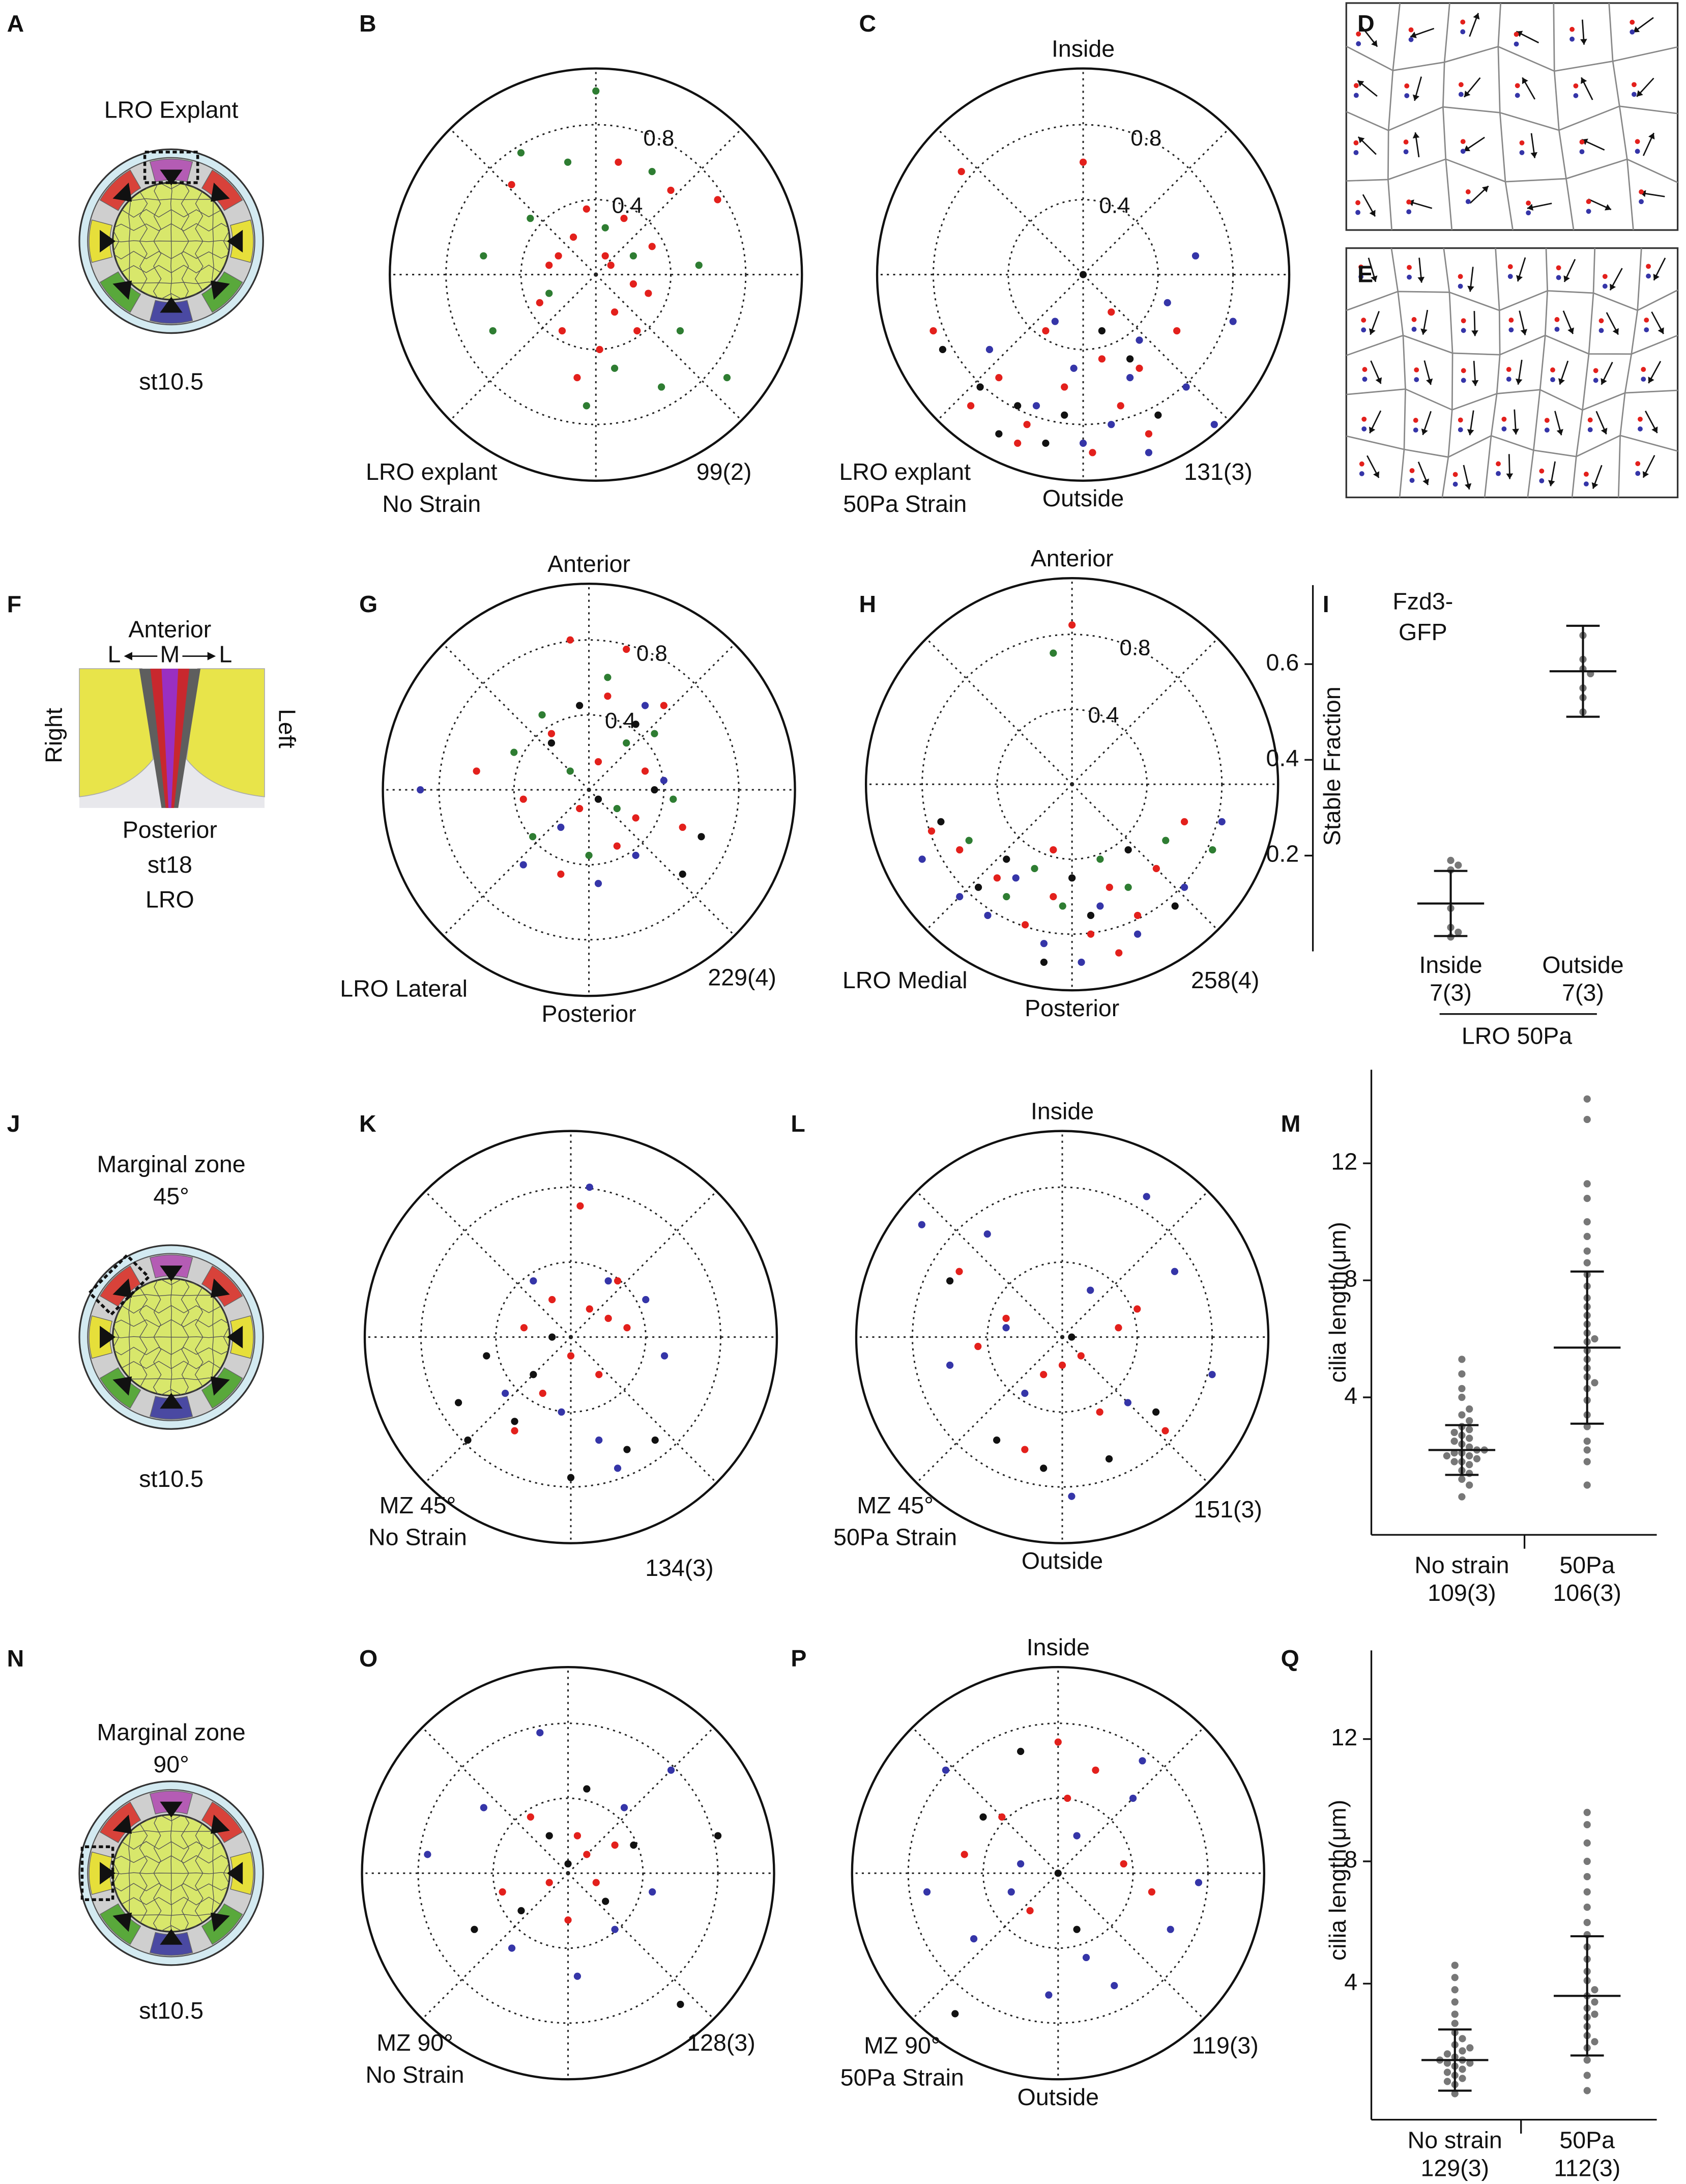 The height and width of the screenshot is (2184, 1686). I want to click on count-label: 109(3), so click(1462, 1592).